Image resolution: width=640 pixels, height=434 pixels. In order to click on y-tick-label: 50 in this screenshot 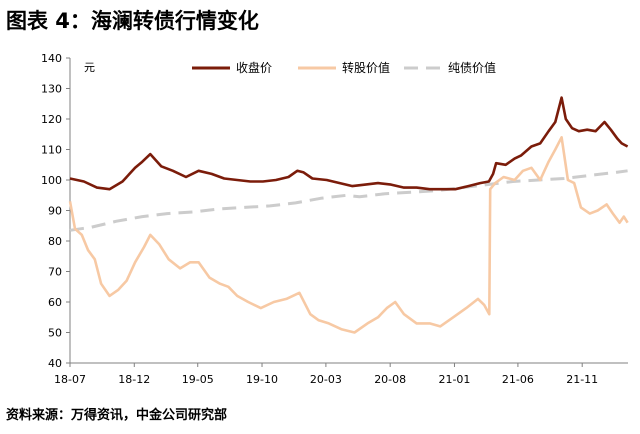, I will do `click(55, 333)`.